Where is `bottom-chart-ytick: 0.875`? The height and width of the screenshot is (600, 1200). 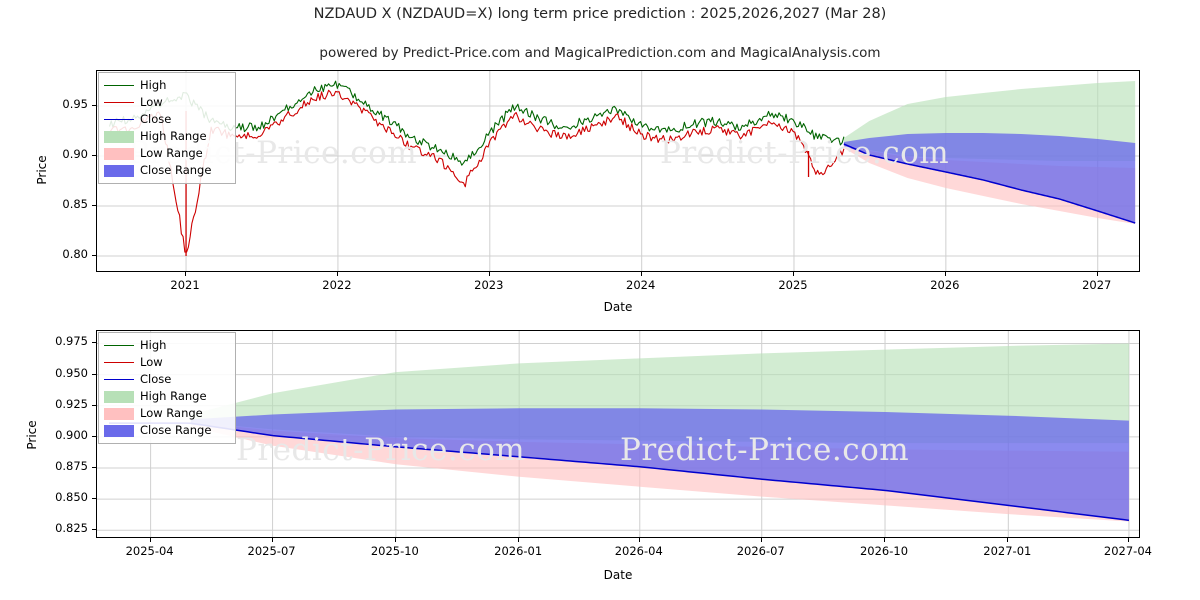 bottom-chart-ytick: 0.875 is located at coordinates (71, 466).